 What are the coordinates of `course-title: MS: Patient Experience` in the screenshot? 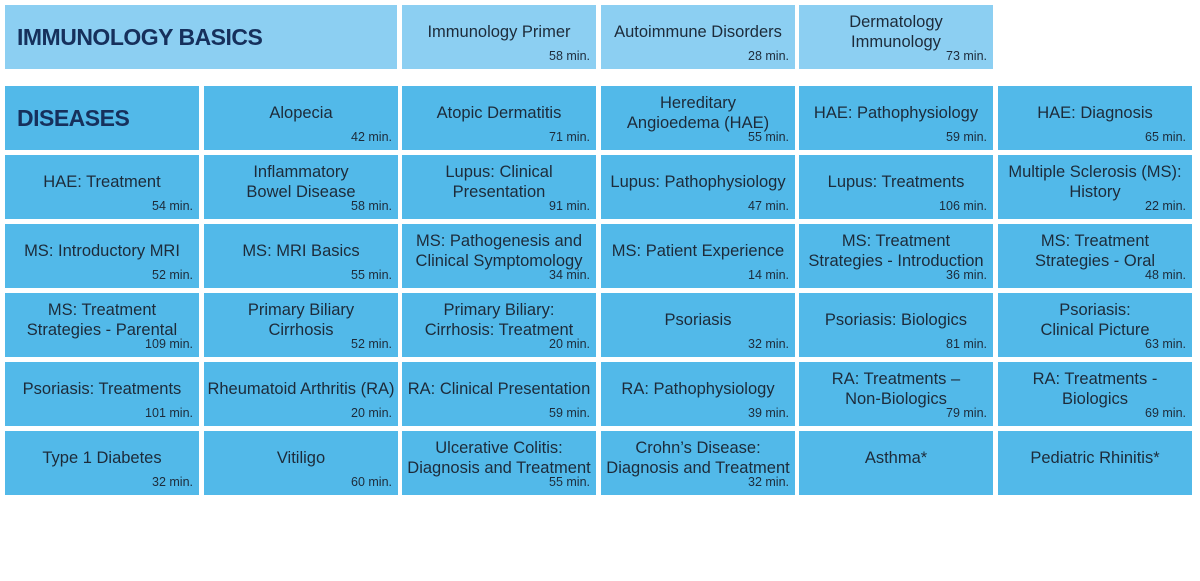 It's located at (698, 251).